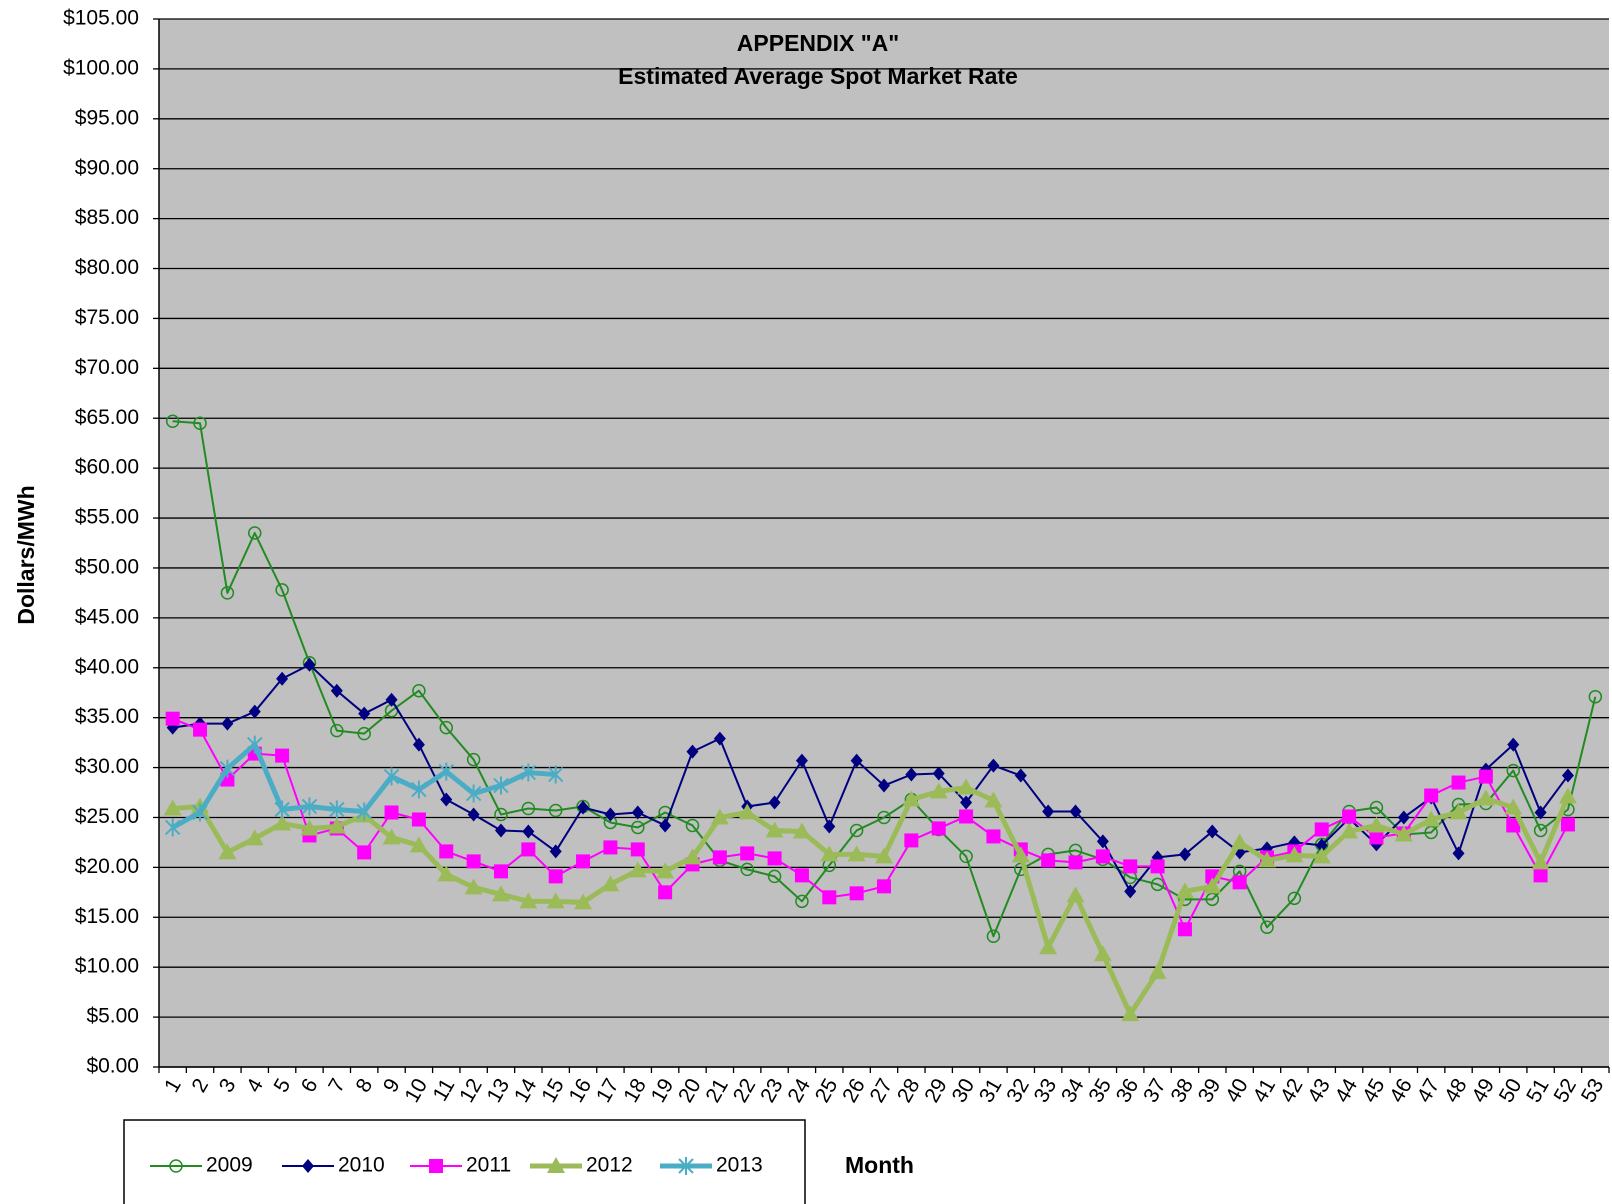 This screenshot has width=1612, height=1204. Describe the element at coordinates (1046, 1091) in the screenshot. I see `x-tick-label: 33` at that location.